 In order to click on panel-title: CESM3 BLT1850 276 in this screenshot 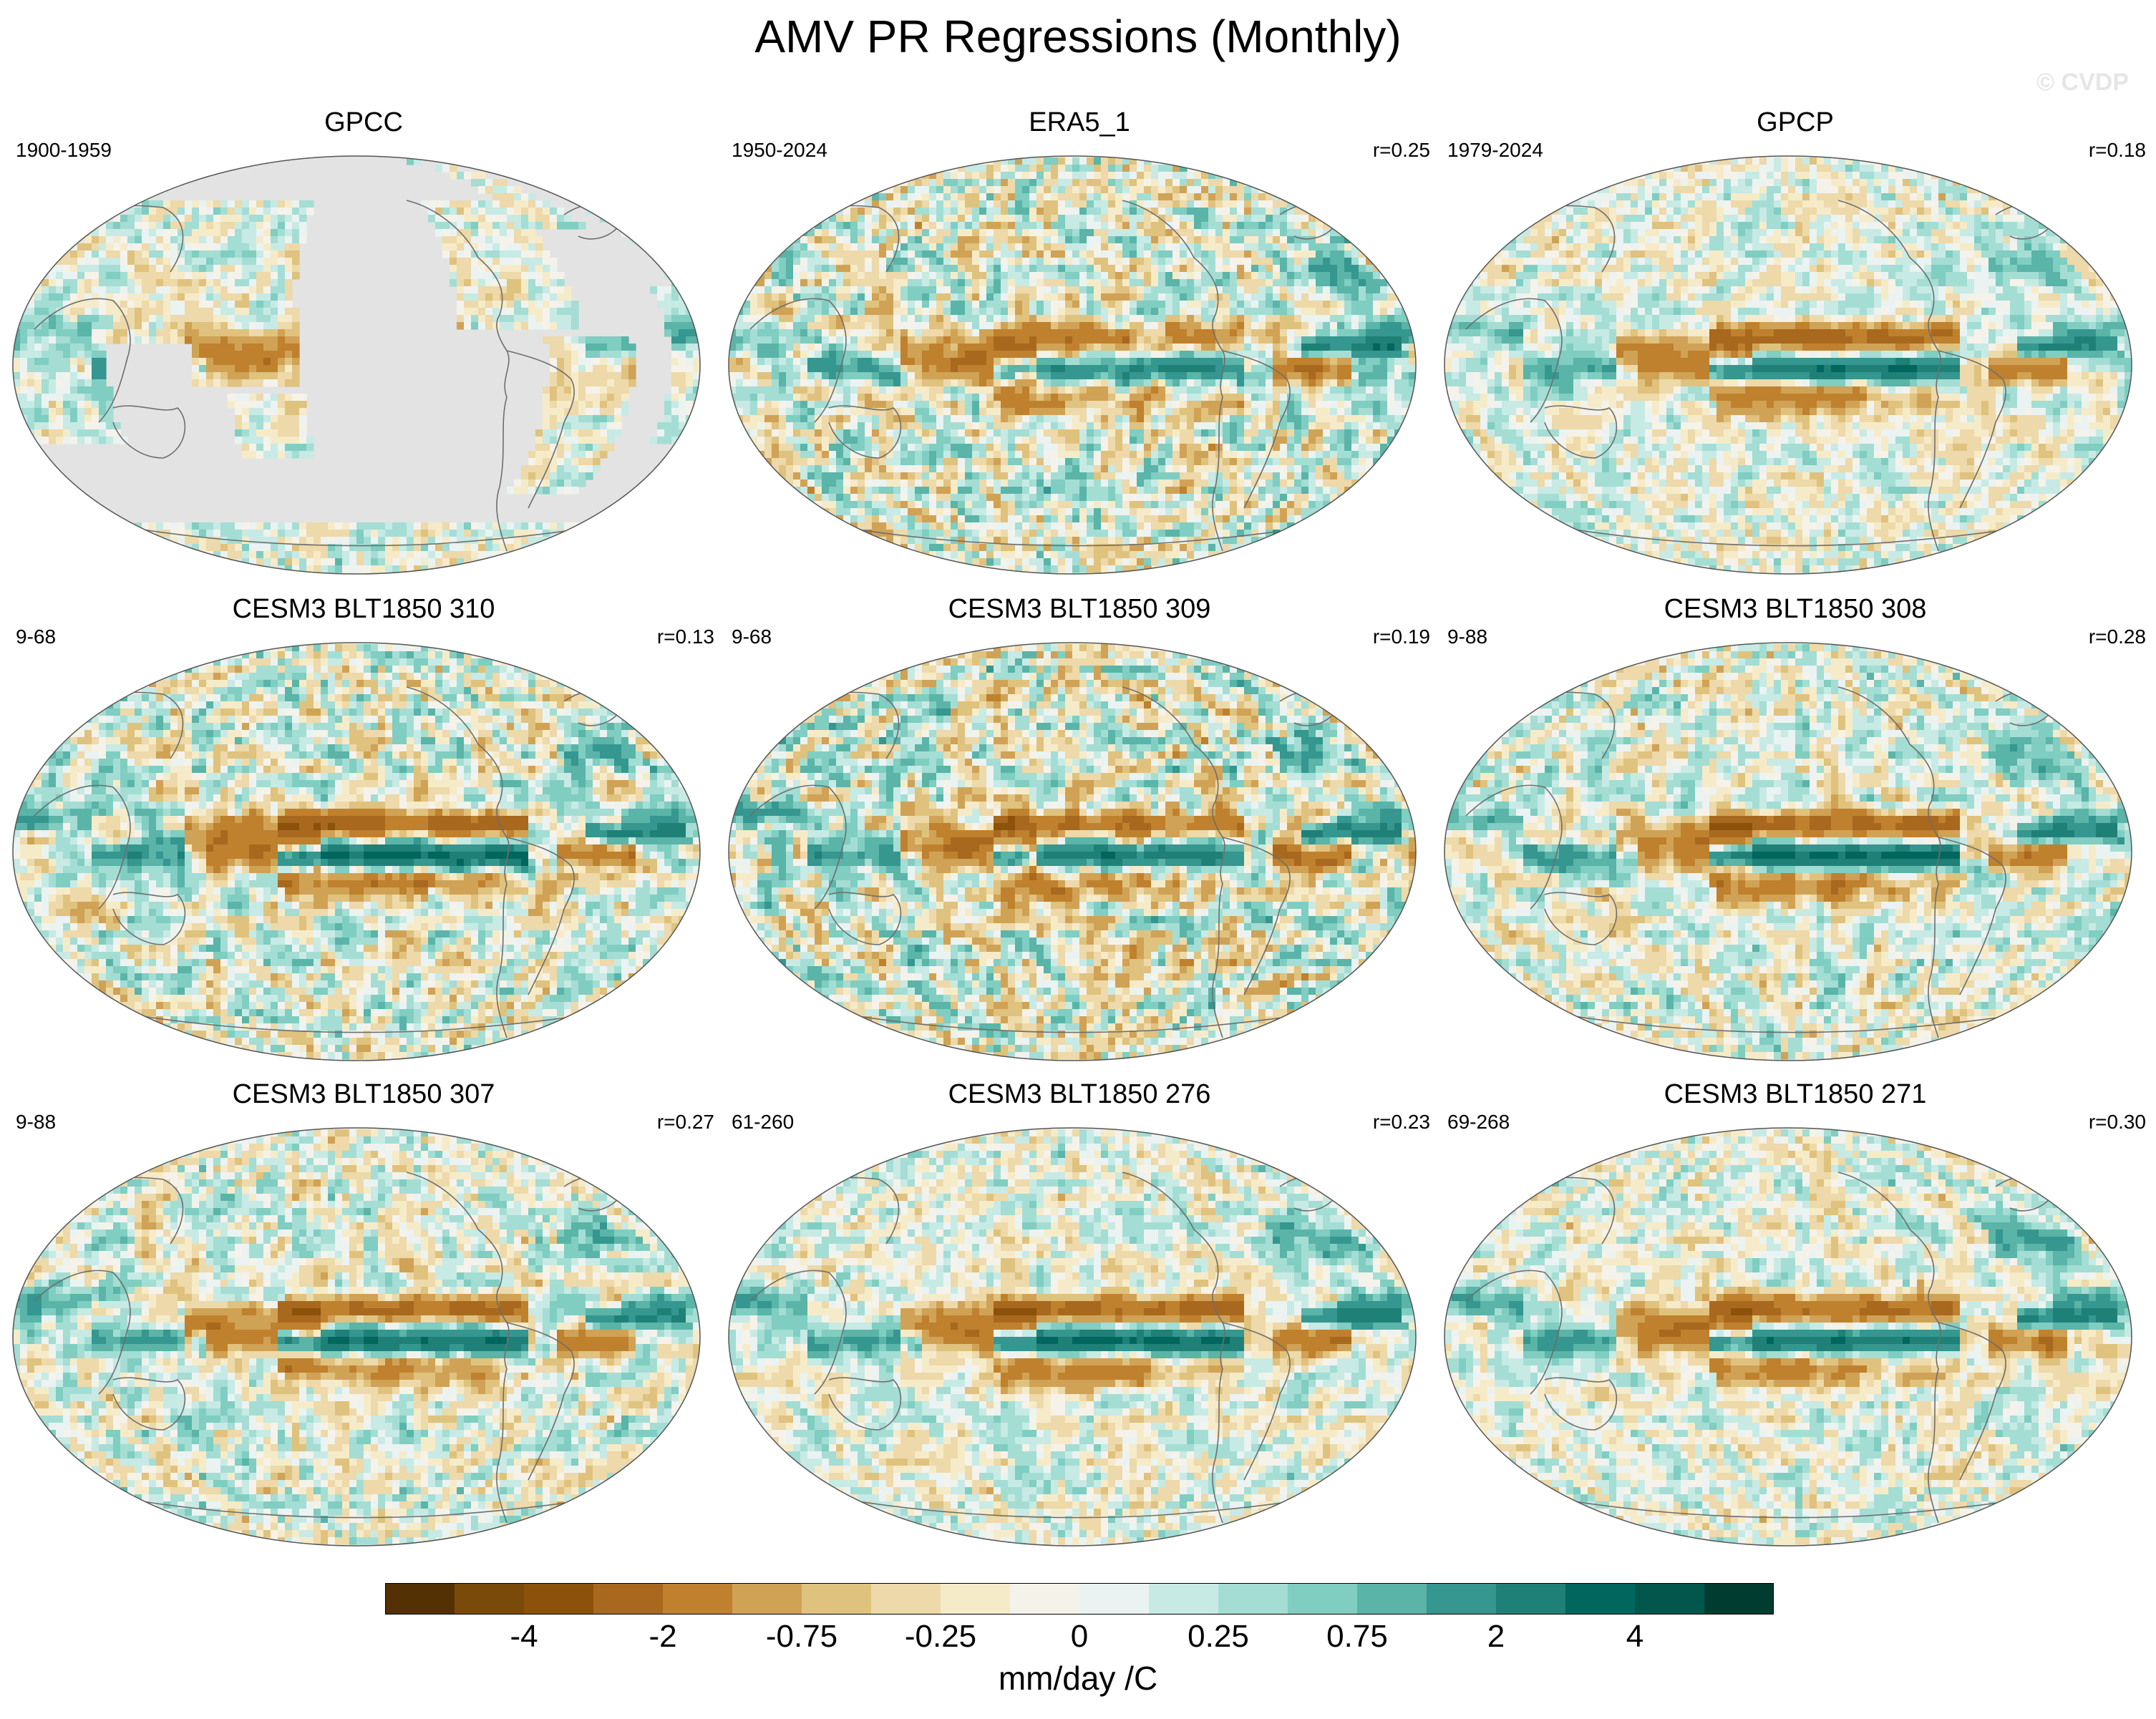, I will do `click(1080, 1094)`.